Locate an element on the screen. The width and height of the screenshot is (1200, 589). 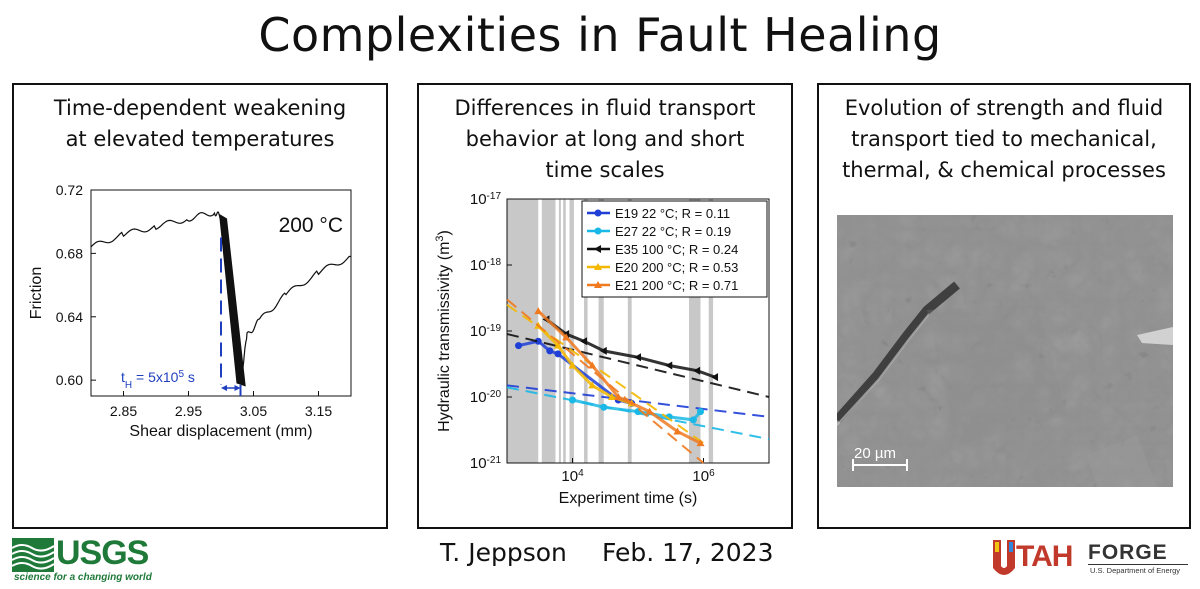
y-tick-label: 0.64 is located at coordinates (69, 317).